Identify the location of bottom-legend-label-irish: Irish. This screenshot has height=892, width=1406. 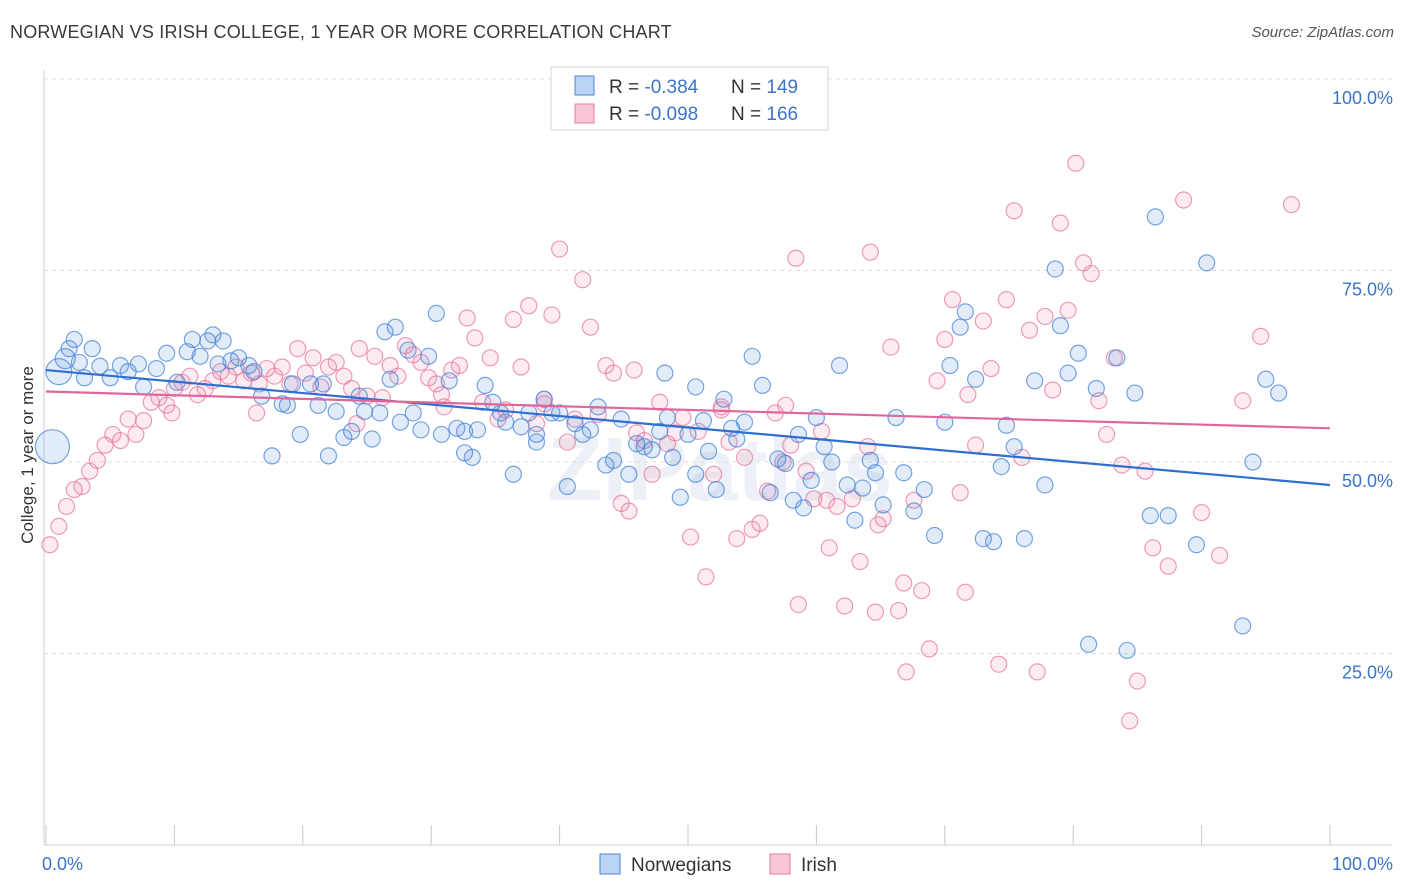
(819, 865).